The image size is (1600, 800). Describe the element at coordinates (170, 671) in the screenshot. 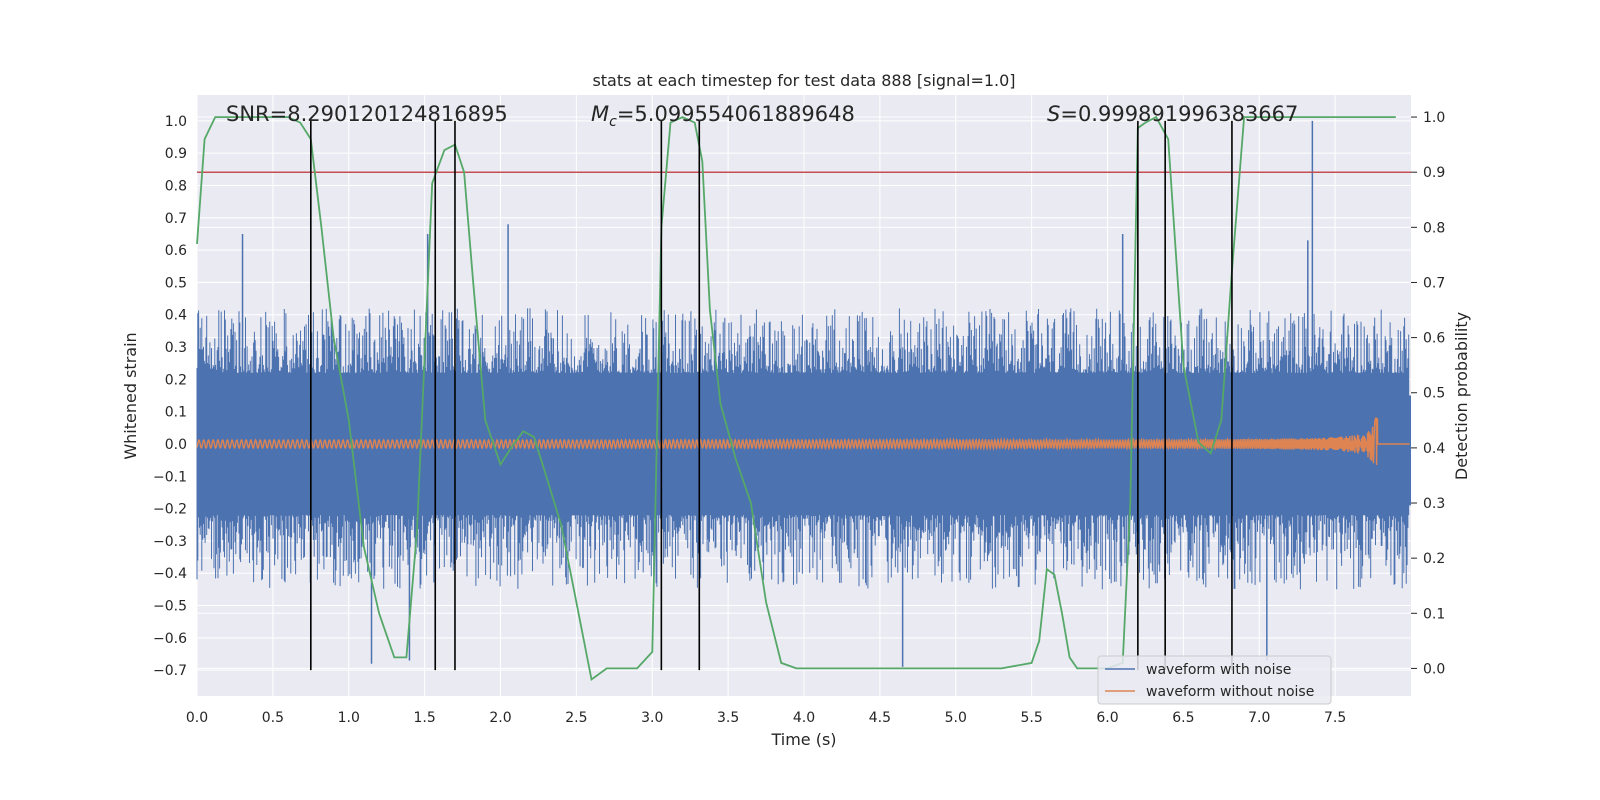

I see `y-tick-label: −0.7` at that location.